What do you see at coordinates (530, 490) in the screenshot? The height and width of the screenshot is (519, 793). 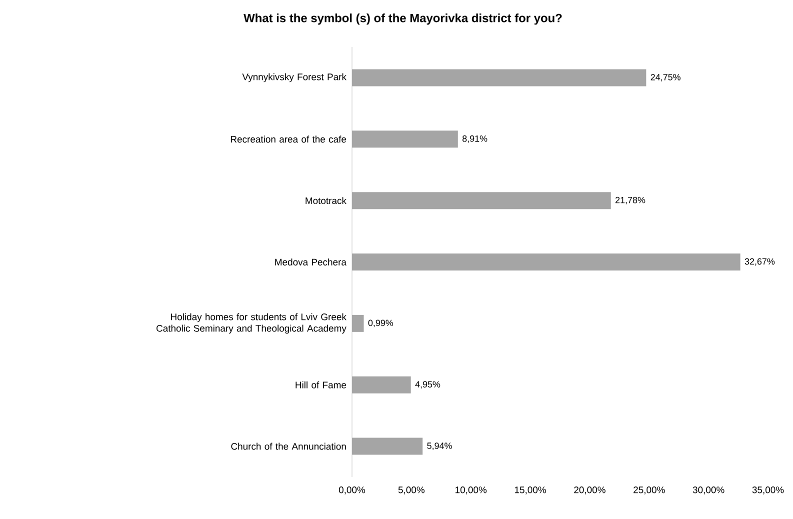 I see `x-tick-label: 15,00%` at bounding box center [530, 490].